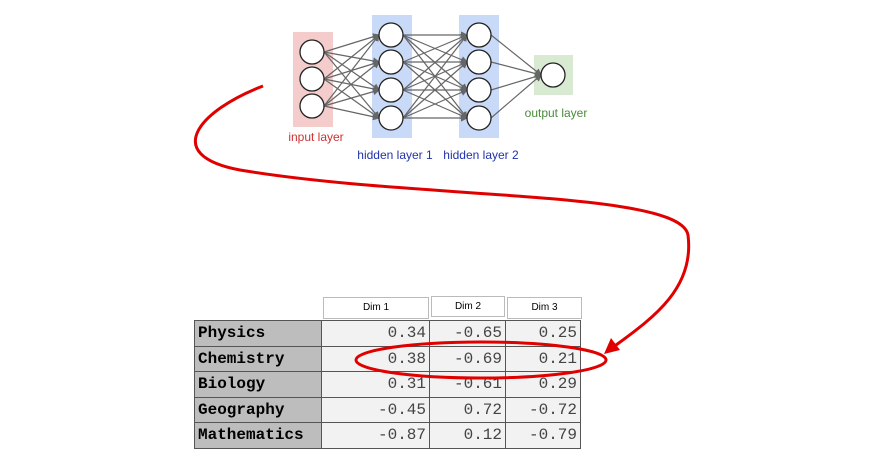 The height and width of the screenshot is (460, 877). What do you see at coordinates (543, 384) in the screenshot?
I see `value-cell: 0.29` at bounding box center [543, 384].